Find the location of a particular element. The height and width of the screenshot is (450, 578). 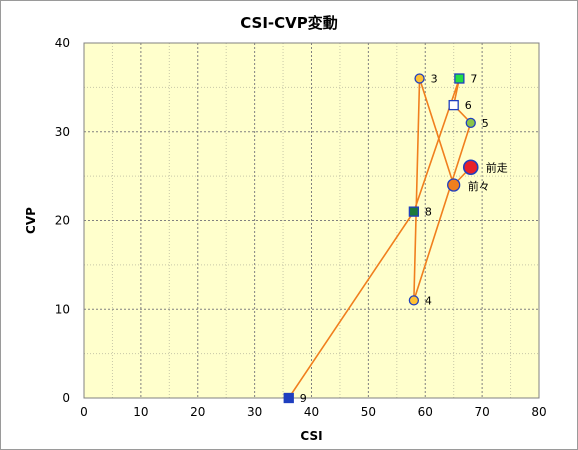

point-label-3: 3 is located at coordinates (434, 79).